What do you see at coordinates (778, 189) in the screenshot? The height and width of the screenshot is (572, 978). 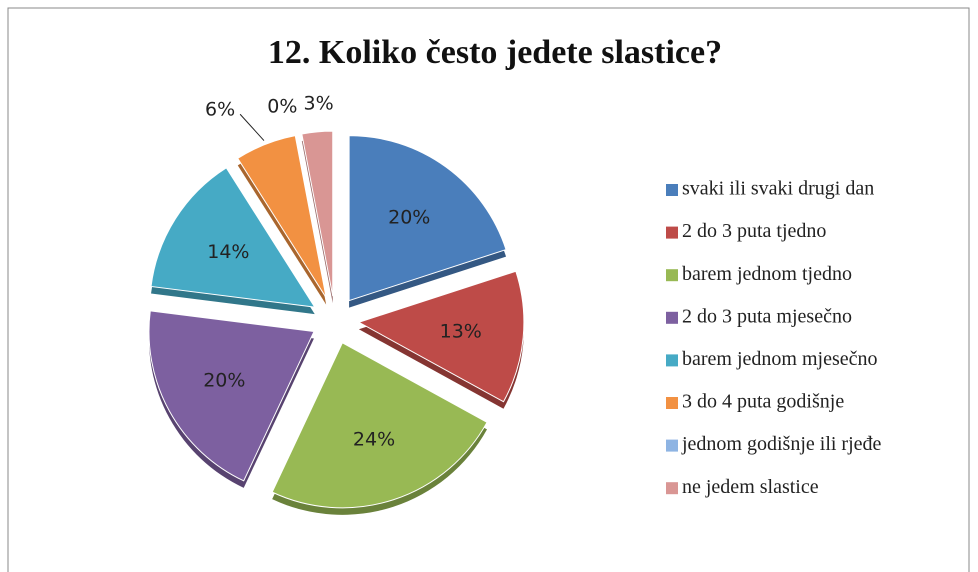 I see `legend-label: svaki ili svaki drugi dan` at bounding box center [778, 189].